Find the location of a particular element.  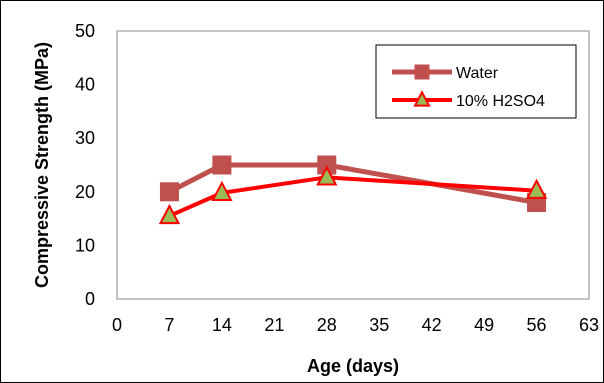

y-tick-label: 50 is located at coordinates (85, 31).